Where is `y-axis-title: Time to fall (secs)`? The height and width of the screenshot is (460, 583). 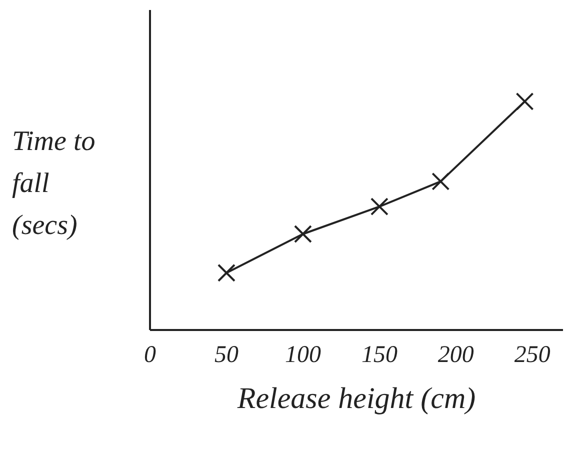 y-axis-title: Time to fall (secs) is located at coordinates (54, 183).